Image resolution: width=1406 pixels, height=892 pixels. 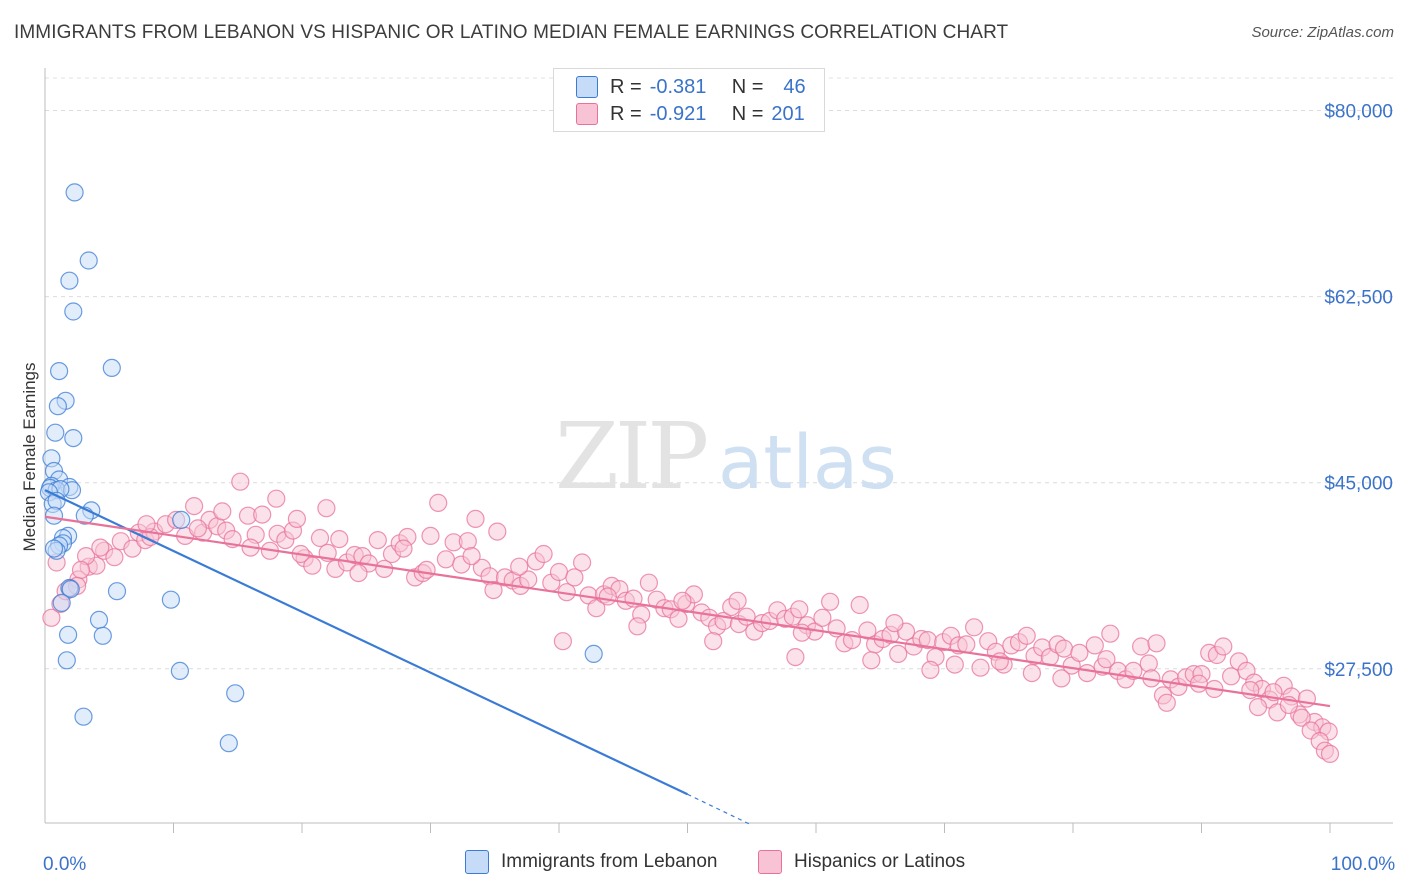 I want to click on y-tick-label: $27,500, so click(x=1358, y=670).